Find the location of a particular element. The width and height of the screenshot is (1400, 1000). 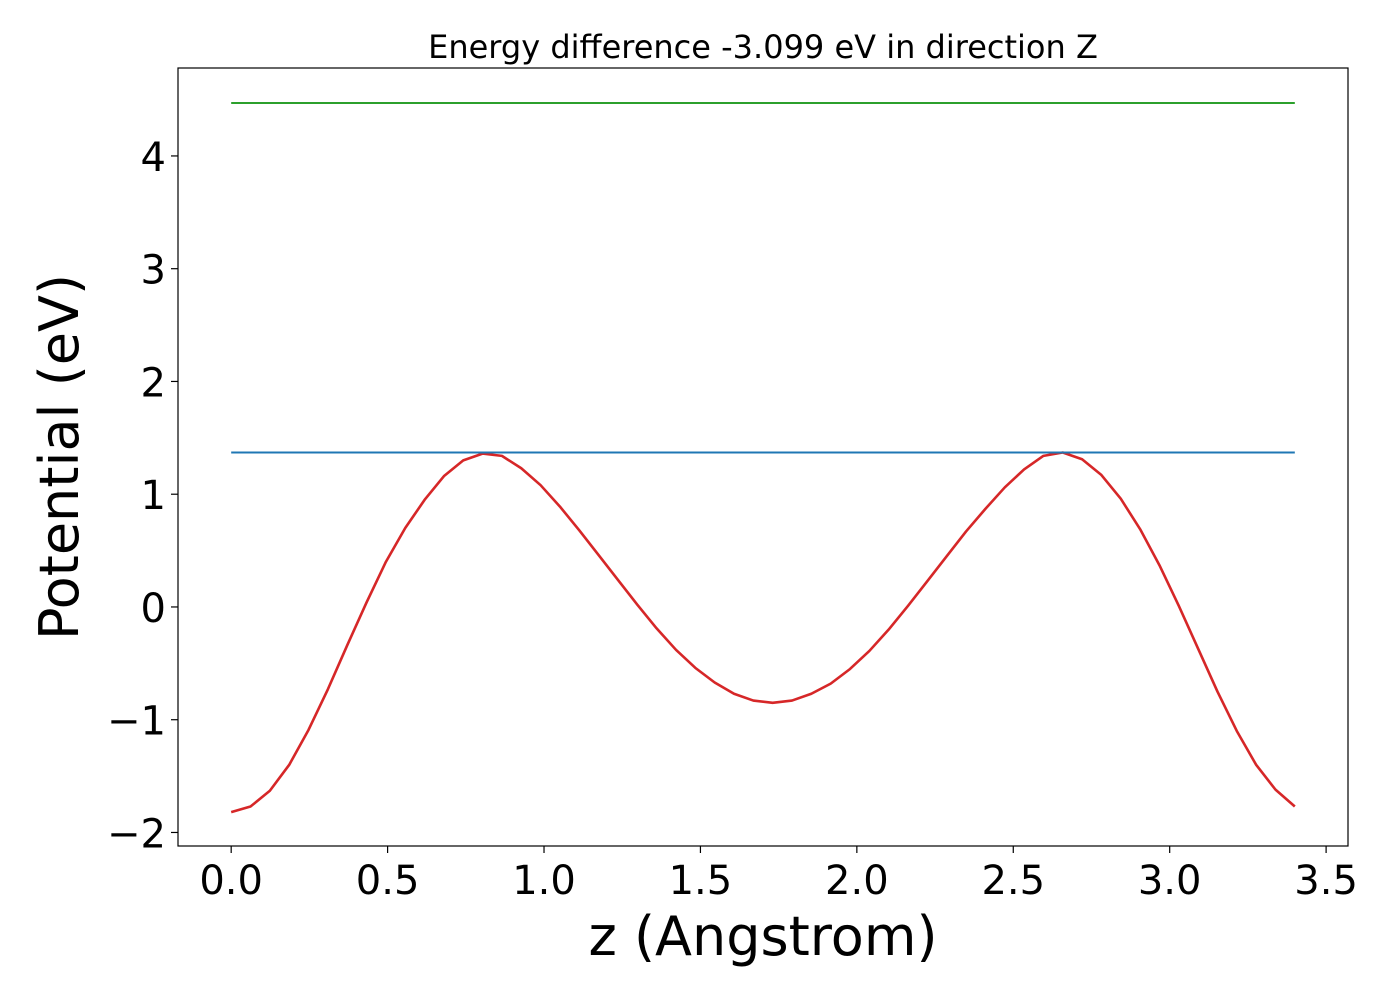

y-axis-title: Potential (eV) is located at coordinates (59, 457).